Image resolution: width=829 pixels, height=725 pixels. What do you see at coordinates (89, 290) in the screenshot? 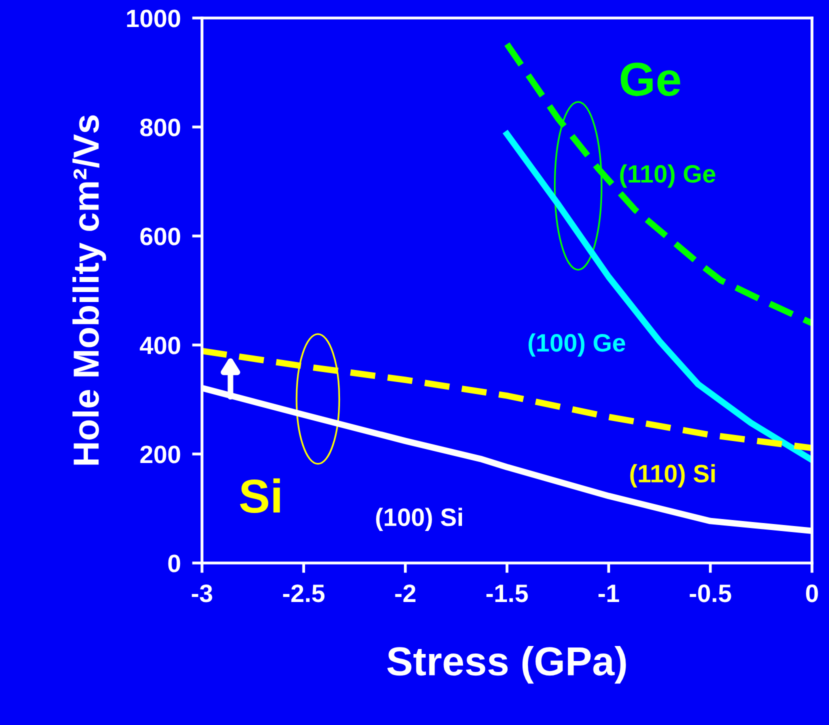
I see `y-axis-title: Hole Mobility cm²/Vs` at bounding box center [89, 290].